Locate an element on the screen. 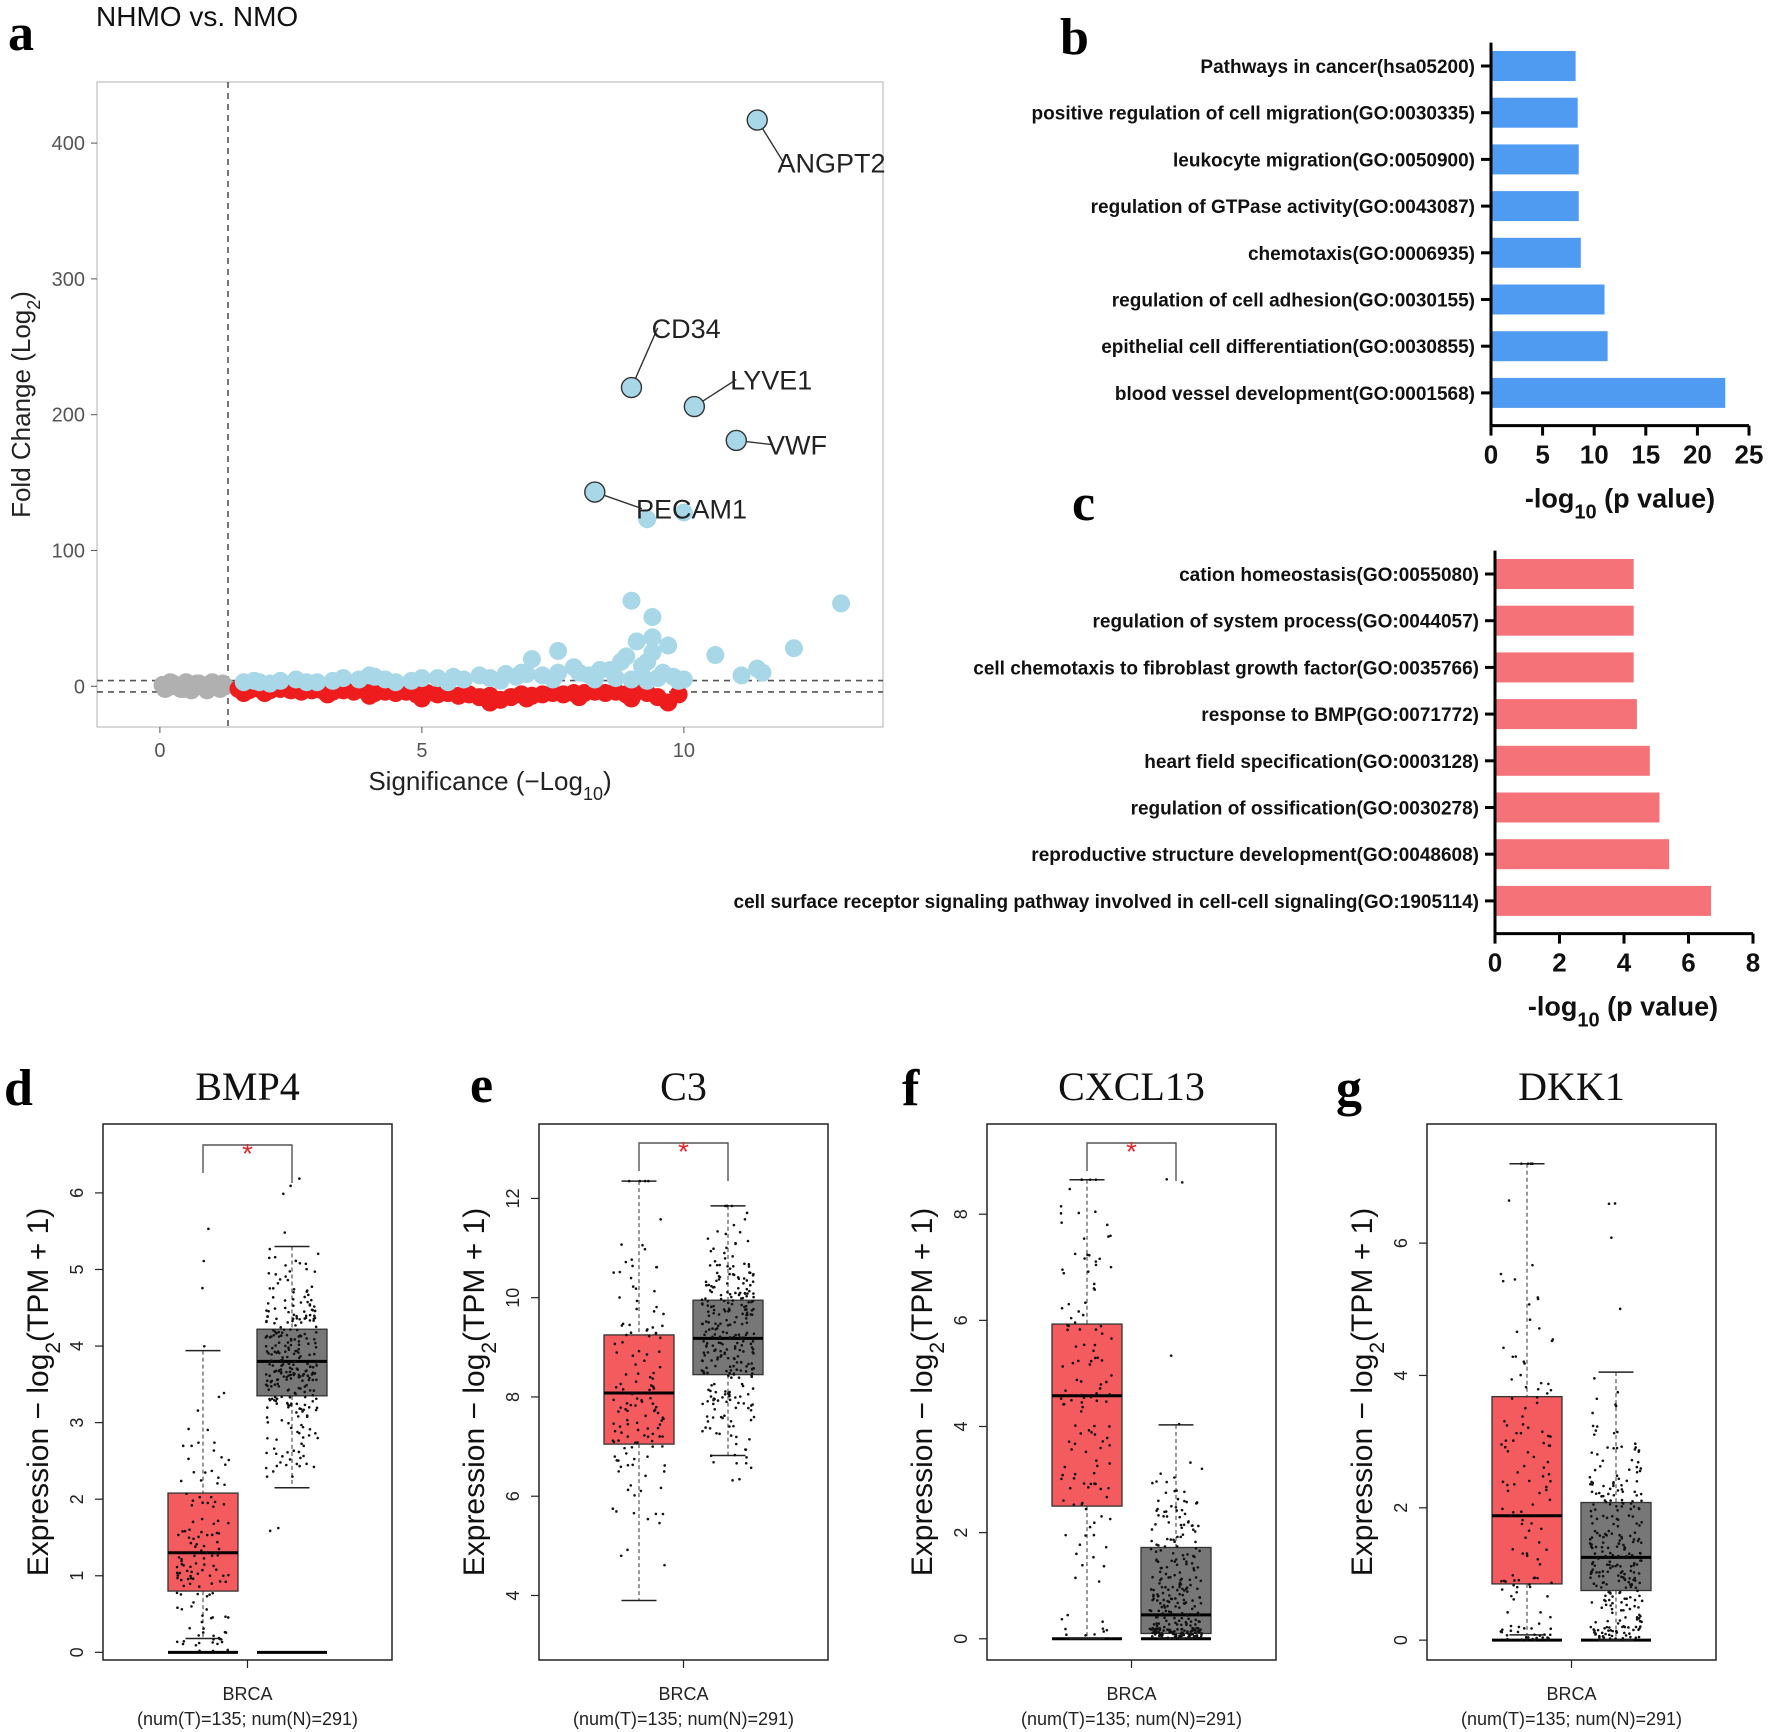  plot-title: NHMO vs. NMO is located at coordinates (197, 16).